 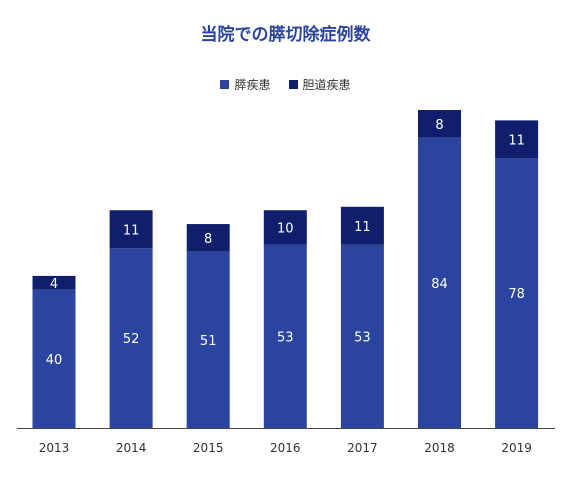 What do you see at coordinates (362, 448) in the screenshot?
I see `x-tick-label-2017: 2017` at bounding box center [362, 448].